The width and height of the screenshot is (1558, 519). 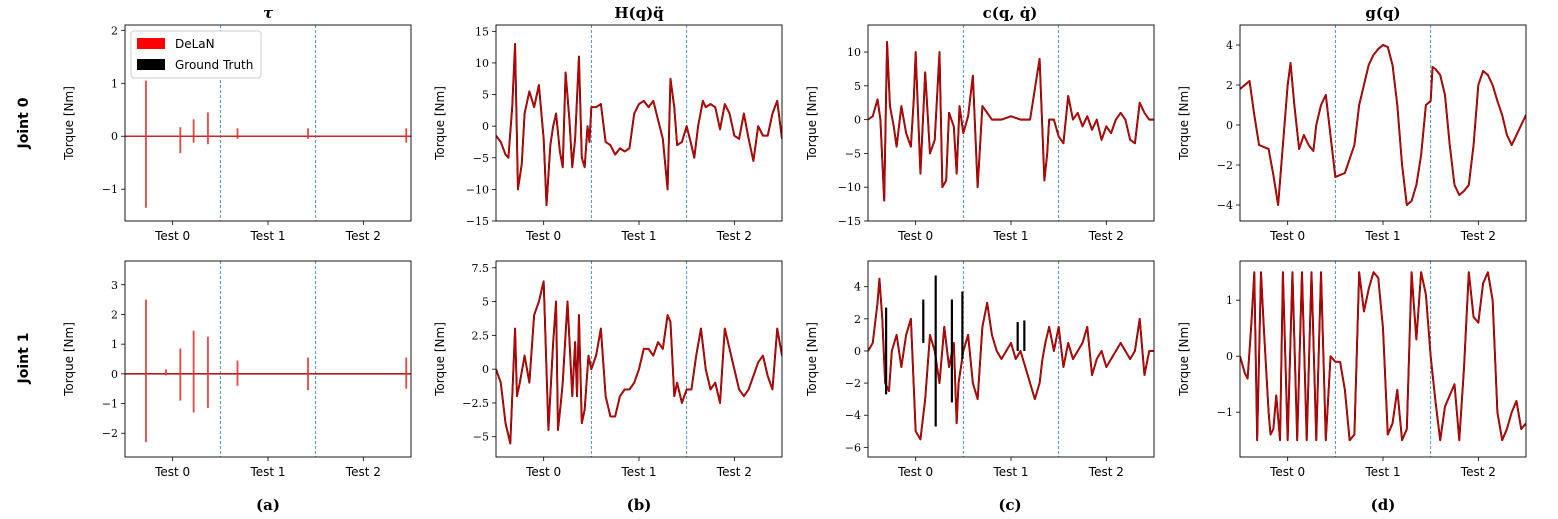 What do you see at coordinates (853, 447) in the screenshot?
I see `y-tick-label: −6` at bounding box center [853, 447].